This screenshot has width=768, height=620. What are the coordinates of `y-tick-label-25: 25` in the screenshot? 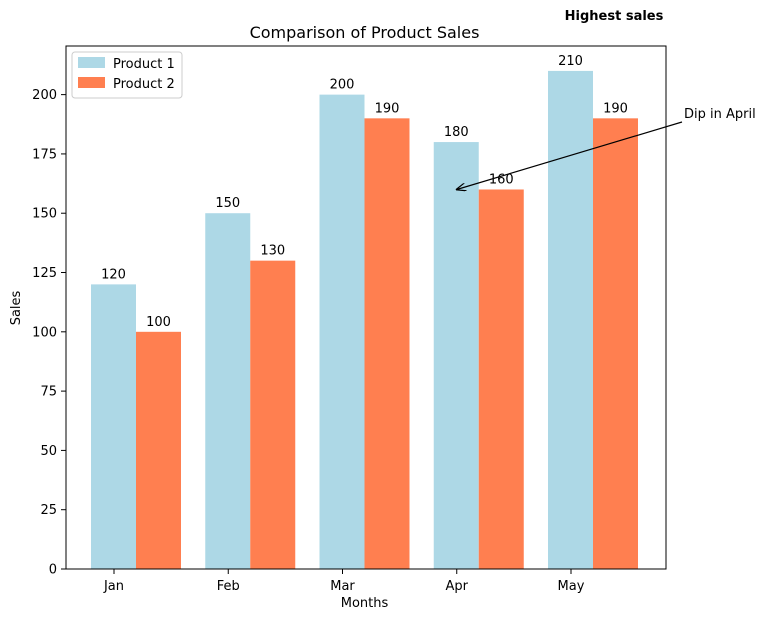 It's located at (48, 510).